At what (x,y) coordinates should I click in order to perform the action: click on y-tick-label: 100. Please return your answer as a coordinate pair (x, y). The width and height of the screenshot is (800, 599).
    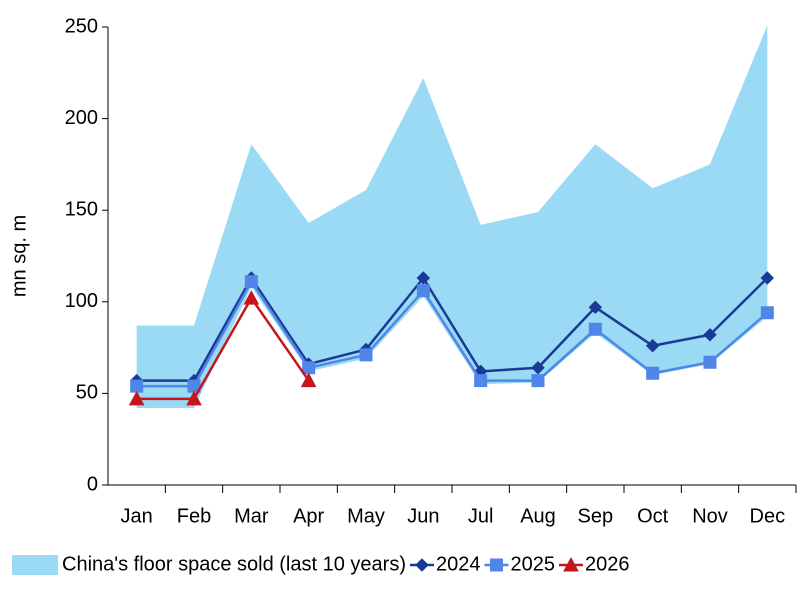
    Looking at the image, I should click on (81, 301).